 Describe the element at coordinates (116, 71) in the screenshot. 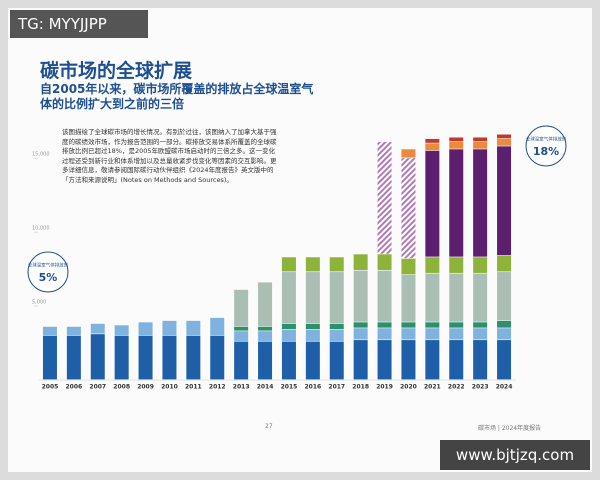

I see `title: 碳市场的全球扩展` at that location.